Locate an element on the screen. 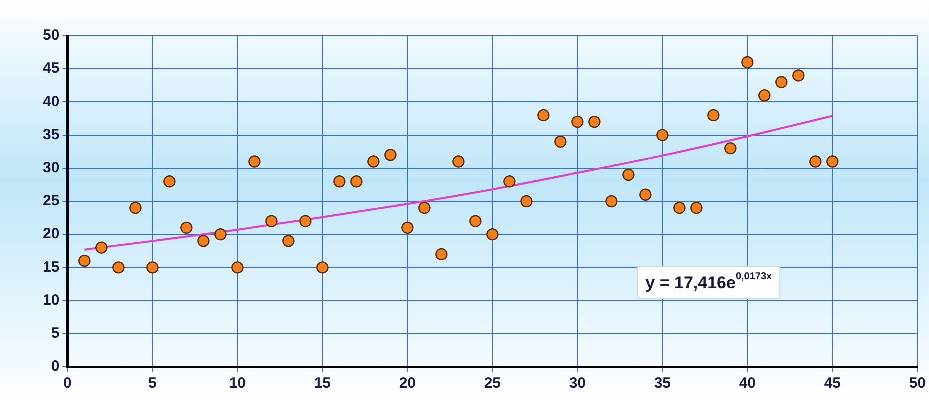 This screenshot has height=400, width=929. y-tick-label: 45 is located at coordinates (51, 69).